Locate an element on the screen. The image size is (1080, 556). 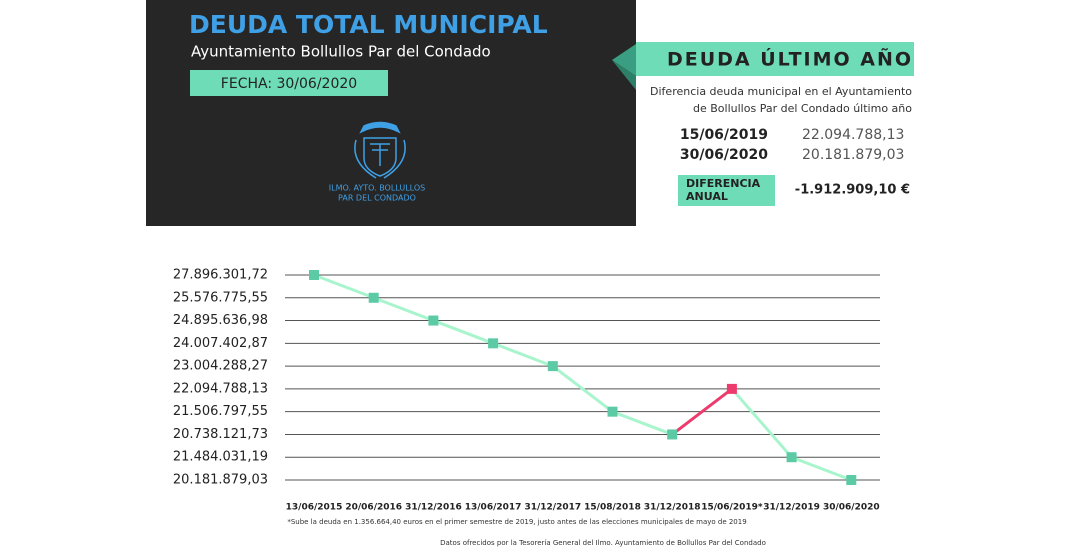
summary-date: 15/06/2019 is located at coordinates (724, 135).